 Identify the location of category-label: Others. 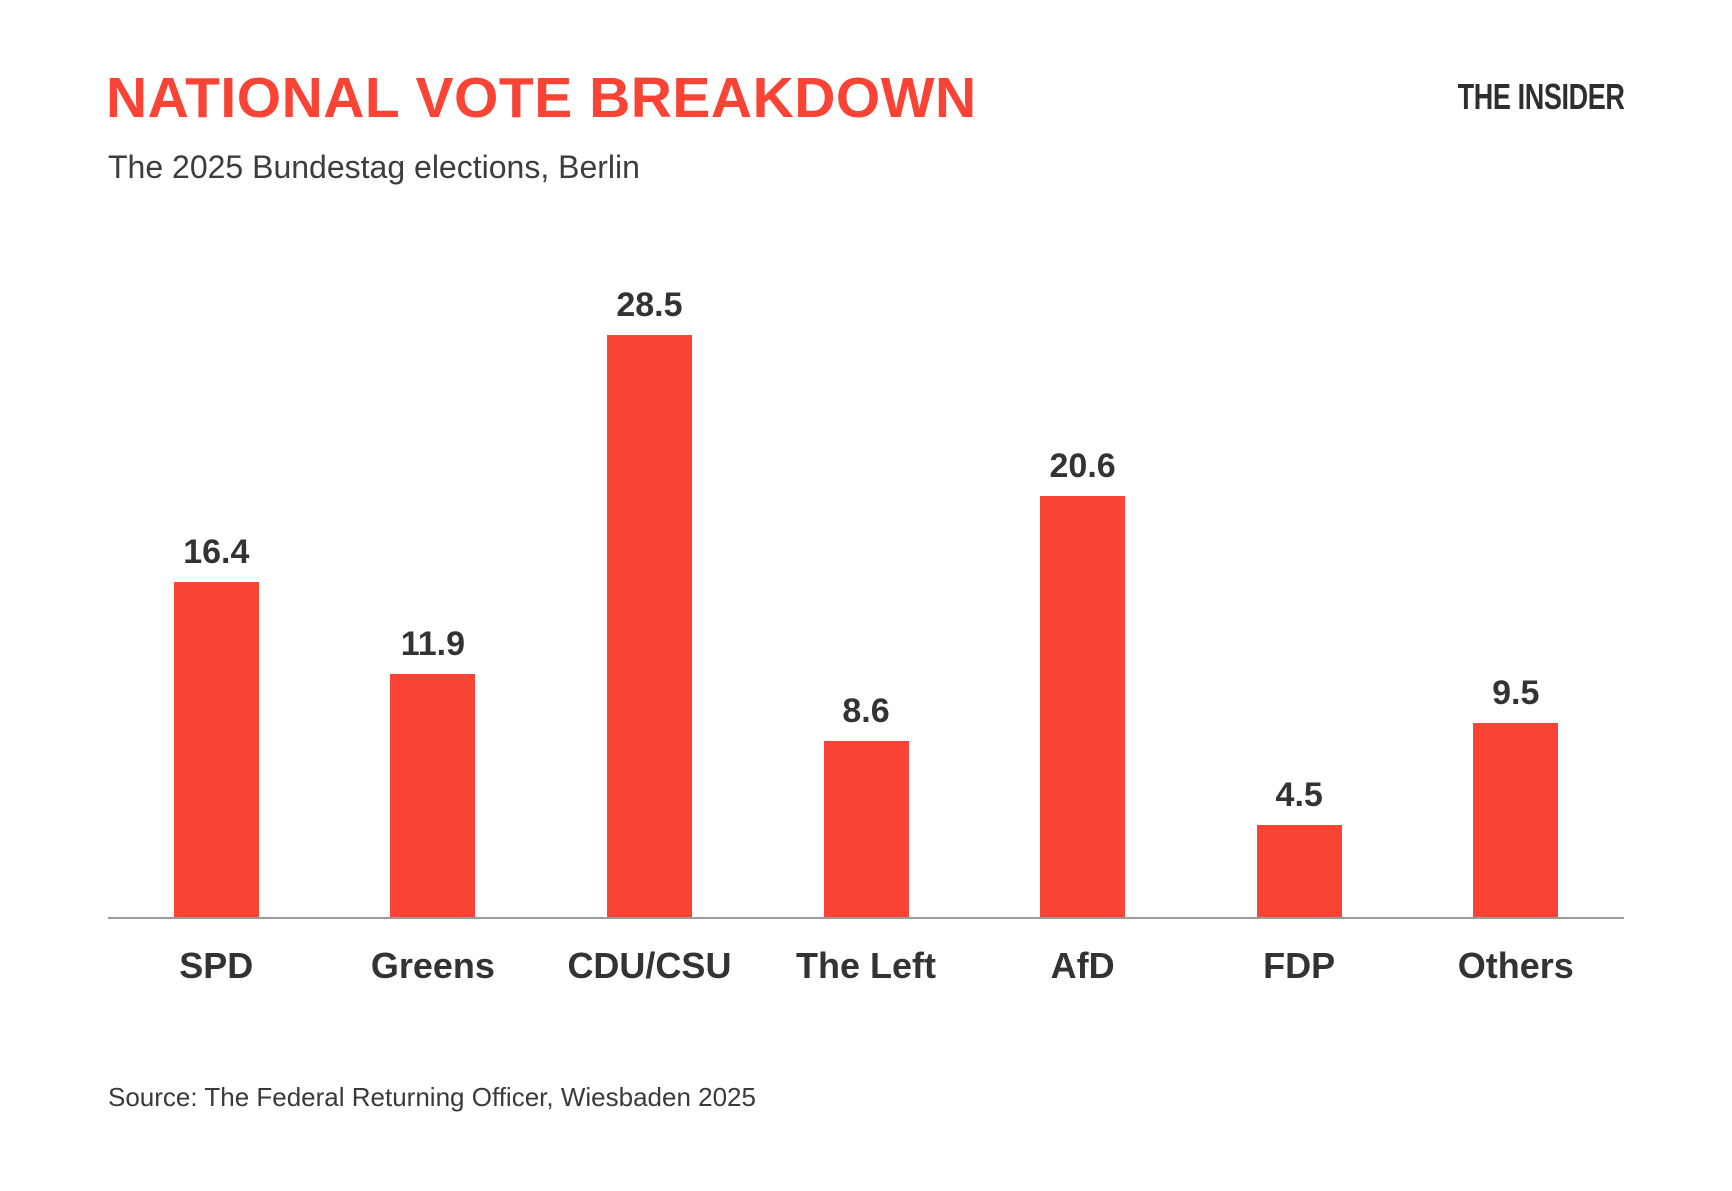
(1515, 965).